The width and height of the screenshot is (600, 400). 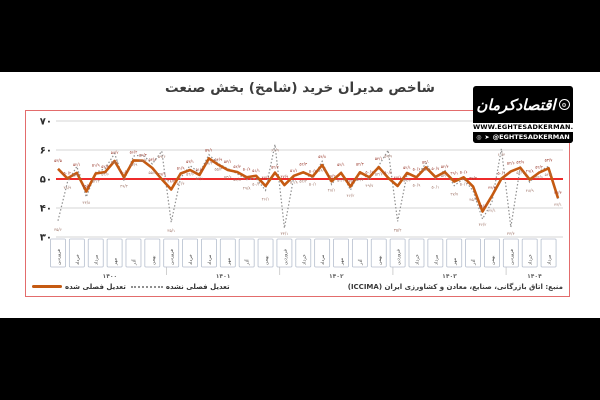 What do you see at coordinates (454, 173) in the screenshot?
I see `data-label-adjusted: ۴۹/۱` at bounding box center [454, 173].